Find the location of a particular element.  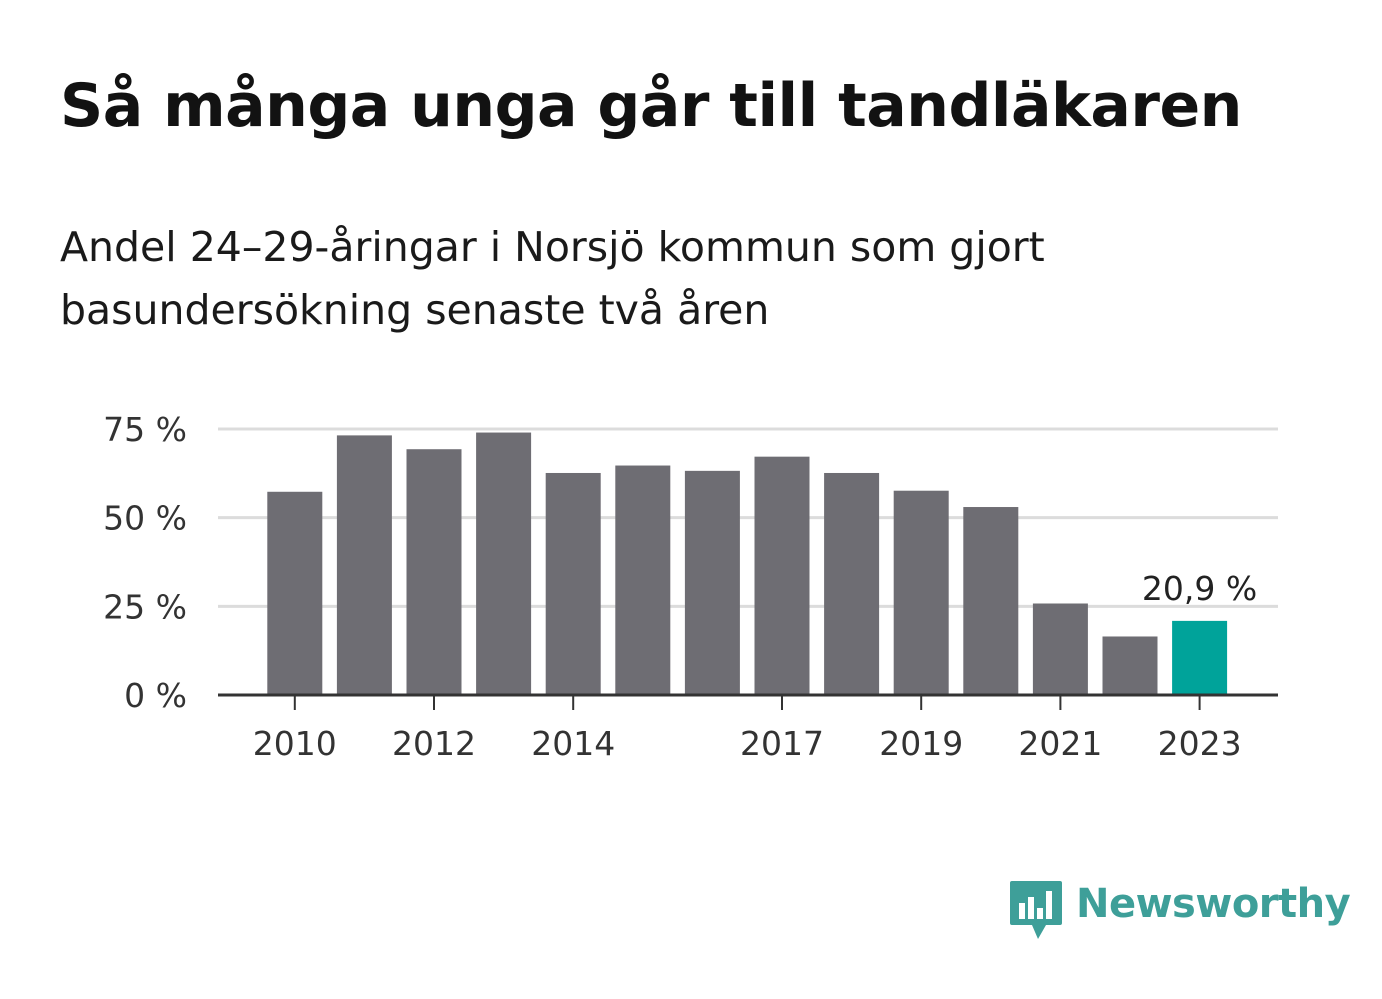

bar-2023 is located at coordinates (1200, 657).